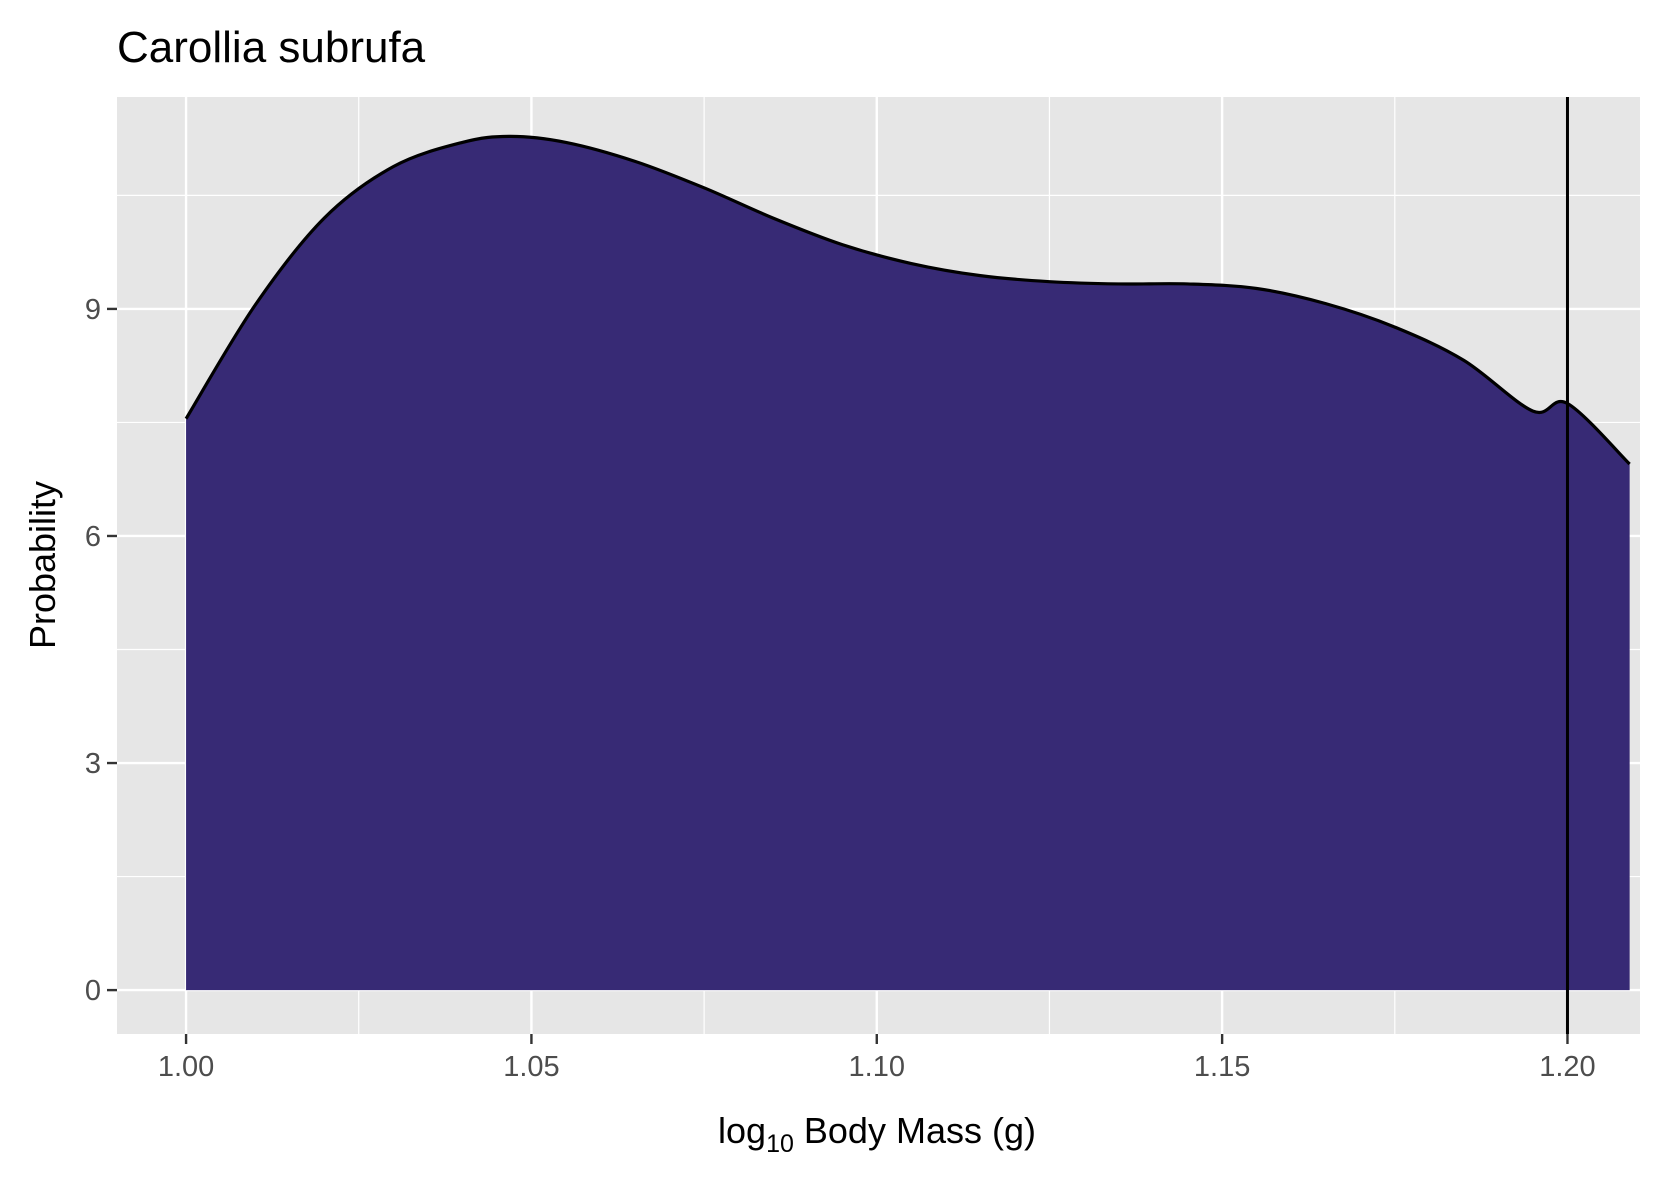 This screenshot has height=1181, width=1653. I want to click on x-tick-label: 1.05, so click(531, 1067).